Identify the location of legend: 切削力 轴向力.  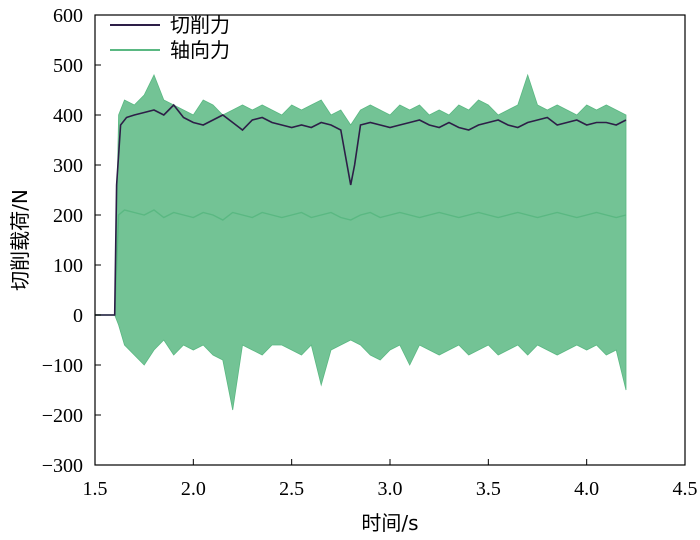
(170, 37).